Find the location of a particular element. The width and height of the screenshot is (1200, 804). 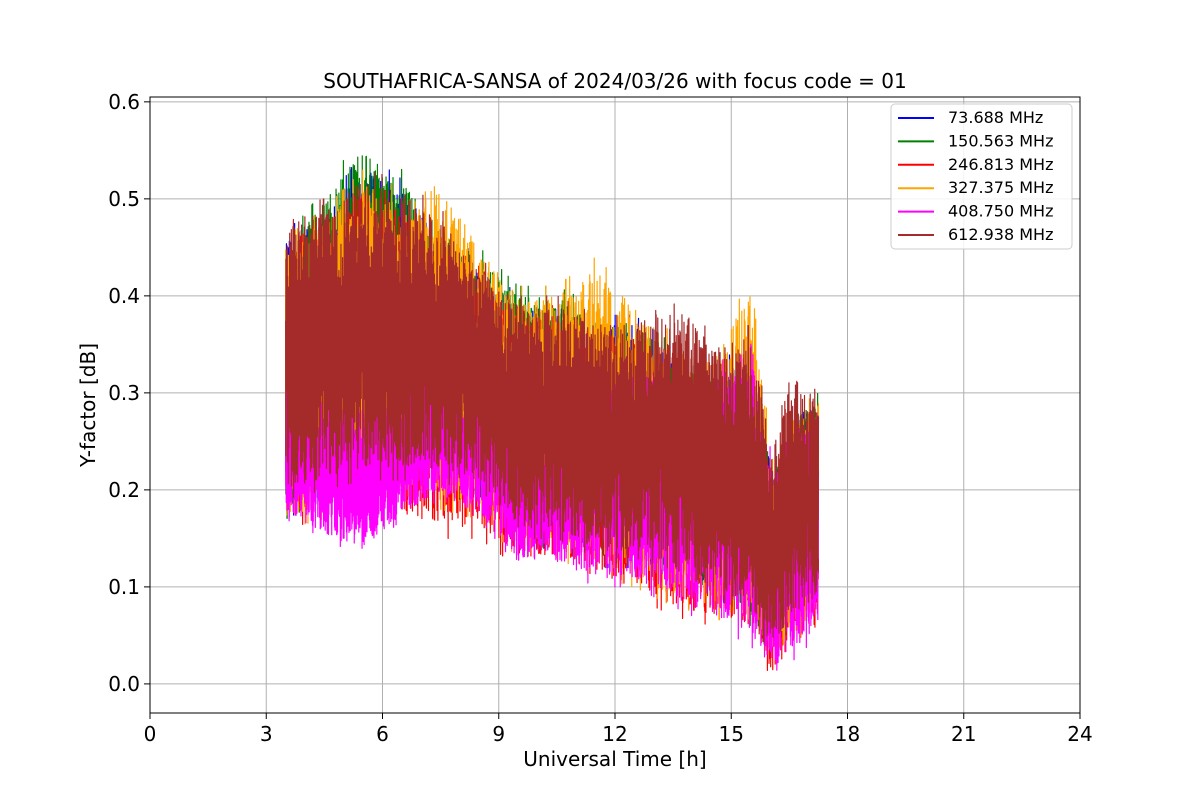

y-tick-label: 0.3 is located at coordinates (124, 393).